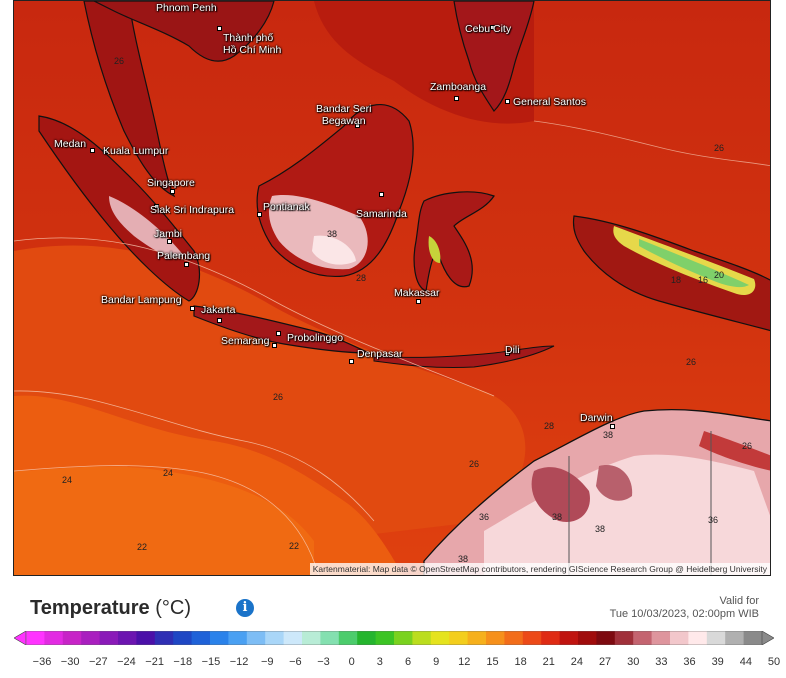 The image size is (786, 678). I want to click on city-label: Zamboanga, so click(458, 87).